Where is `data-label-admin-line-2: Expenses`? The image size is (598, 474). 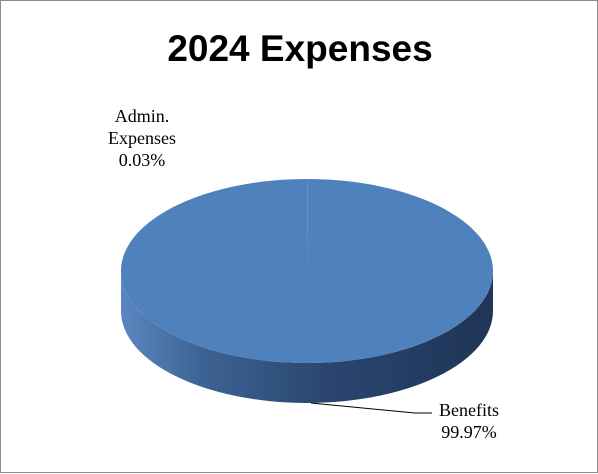 data-label-admin-line-2: Expenses is located at coordinates (142, 138).